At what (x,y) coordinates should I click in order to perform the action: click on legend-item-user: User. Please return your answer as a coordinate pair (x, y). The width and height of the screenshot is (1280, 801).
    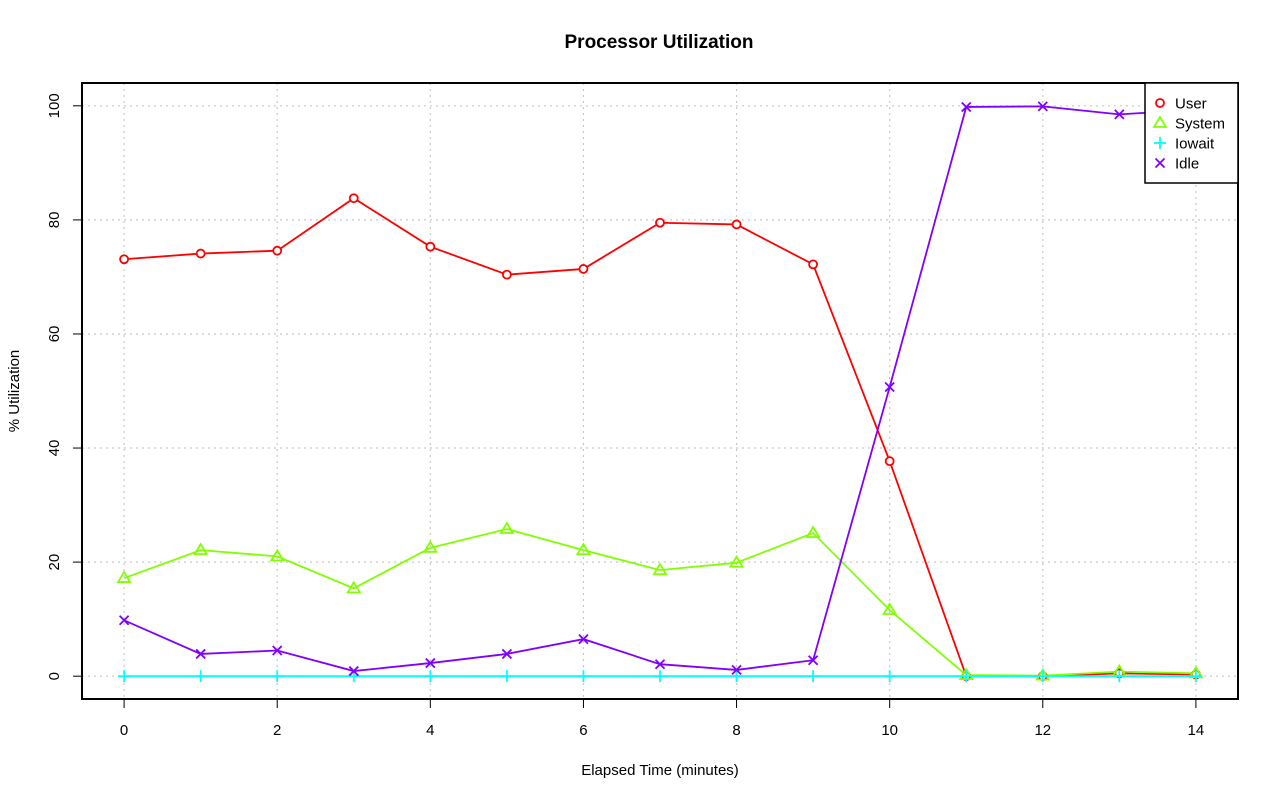
    Looking at the image, I should click on (1181, 104).